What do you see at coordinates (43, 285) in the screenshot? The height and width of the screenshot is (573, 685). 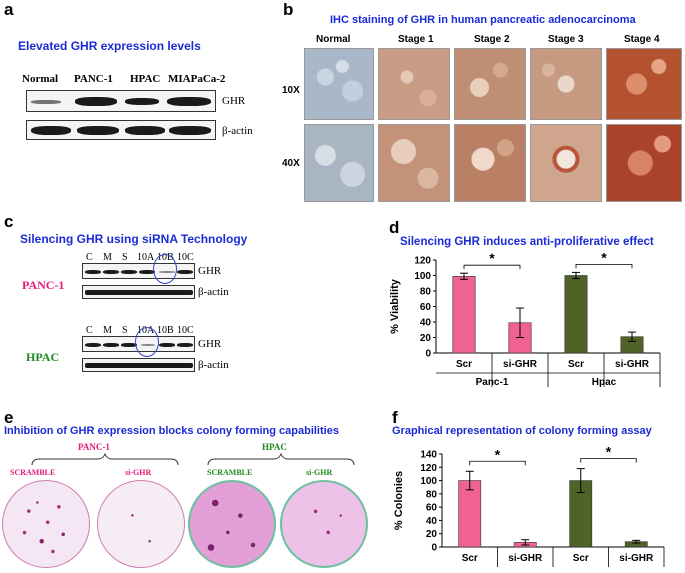 I see `cell-line-label-panc1: PANC-1` at bounding box center [43, 285].